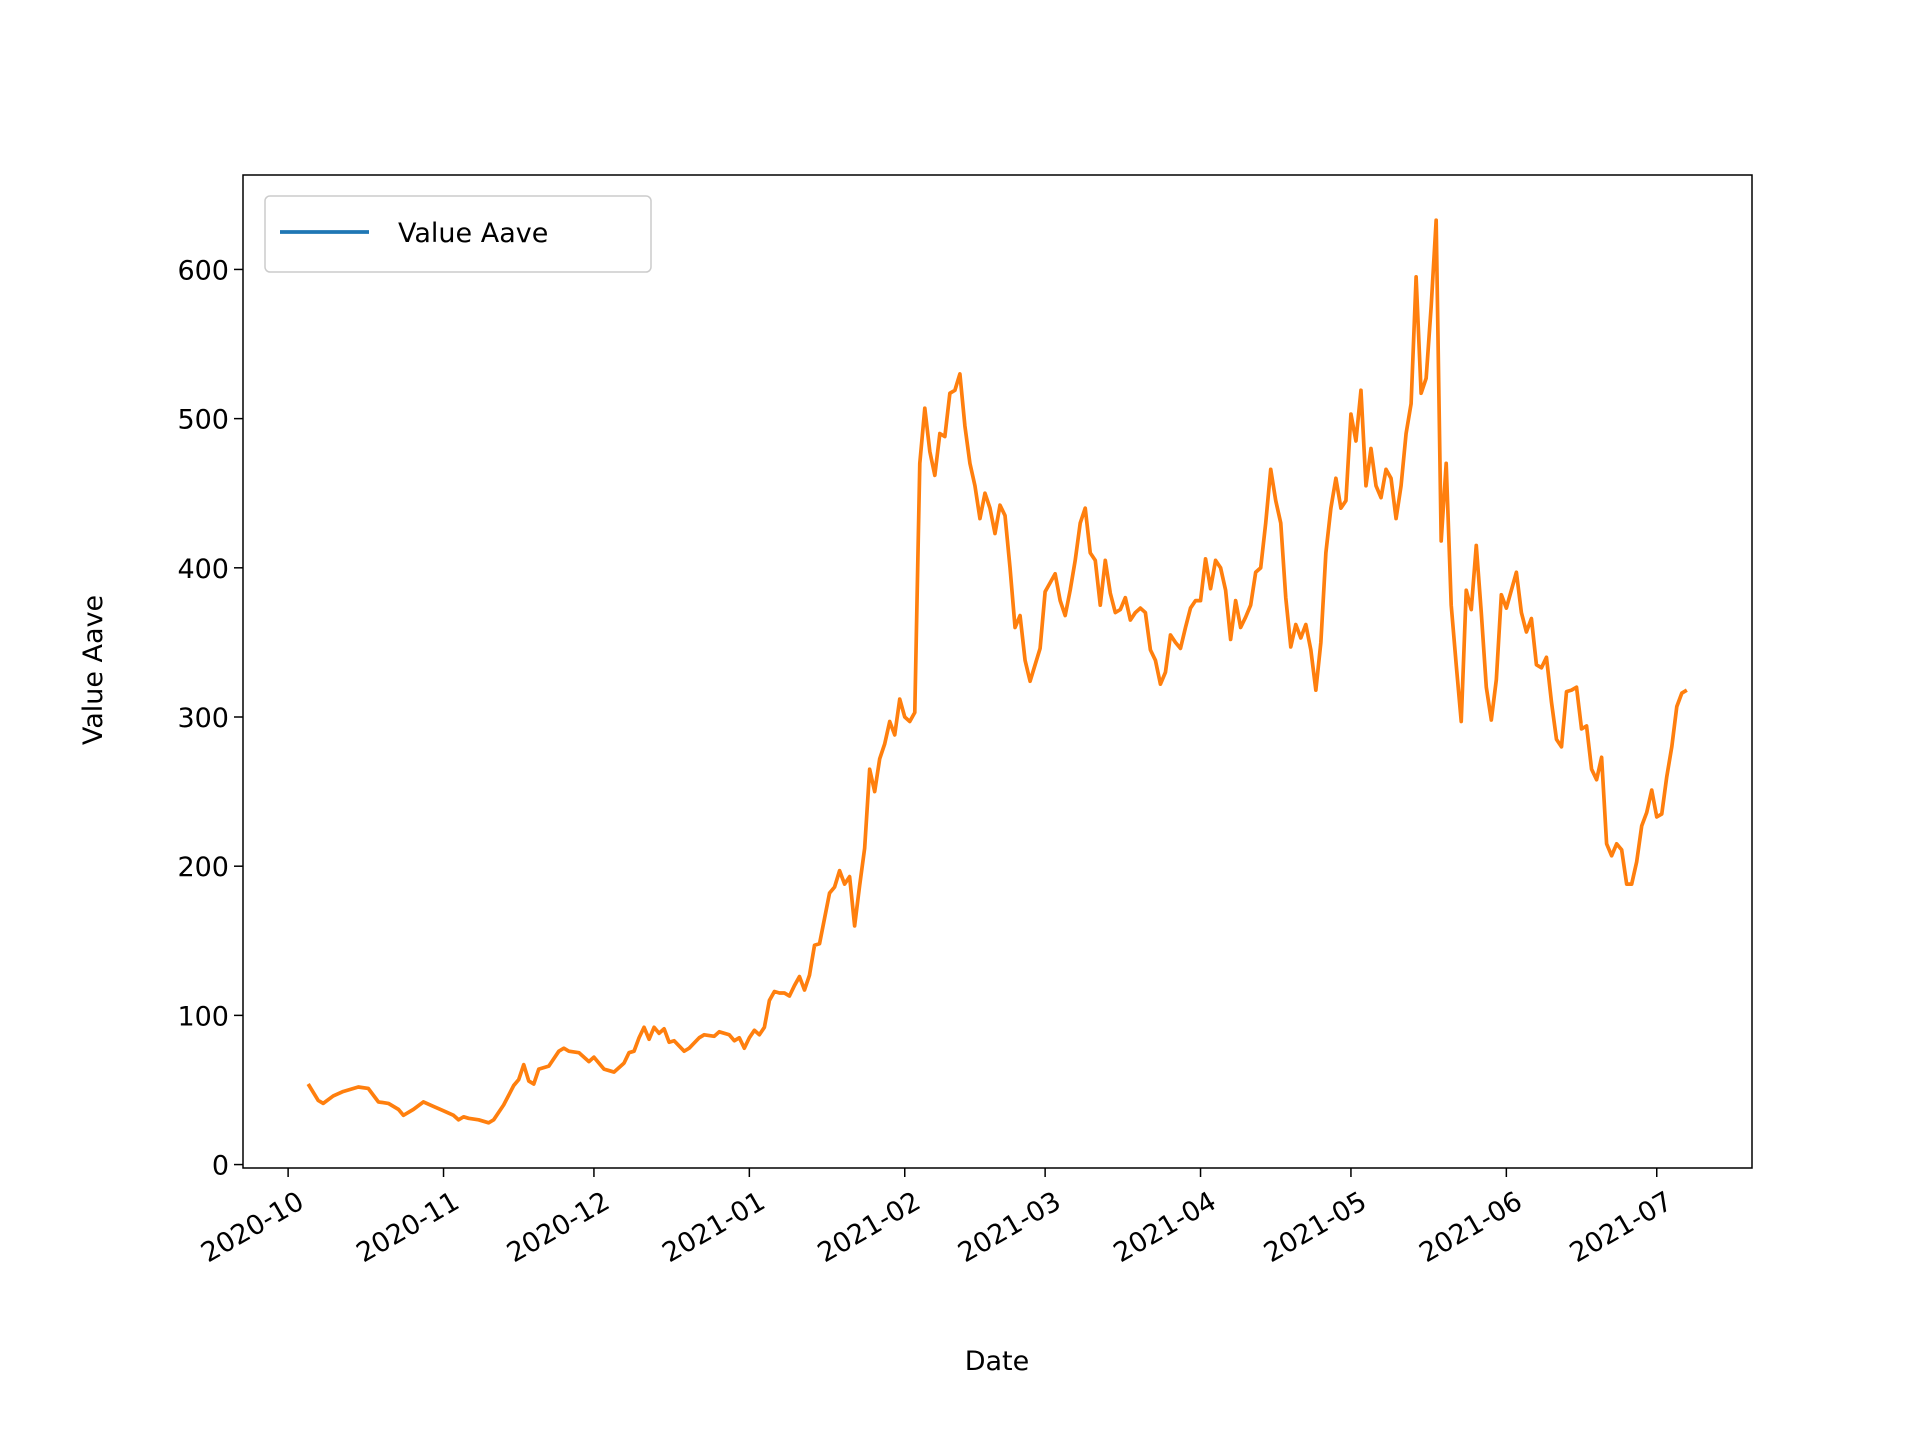 This screenshot has width=1920, height=1444. Describe the element at coordinates (203, 718) in the screenshot. I see `y-tick-label: 300` at that location.